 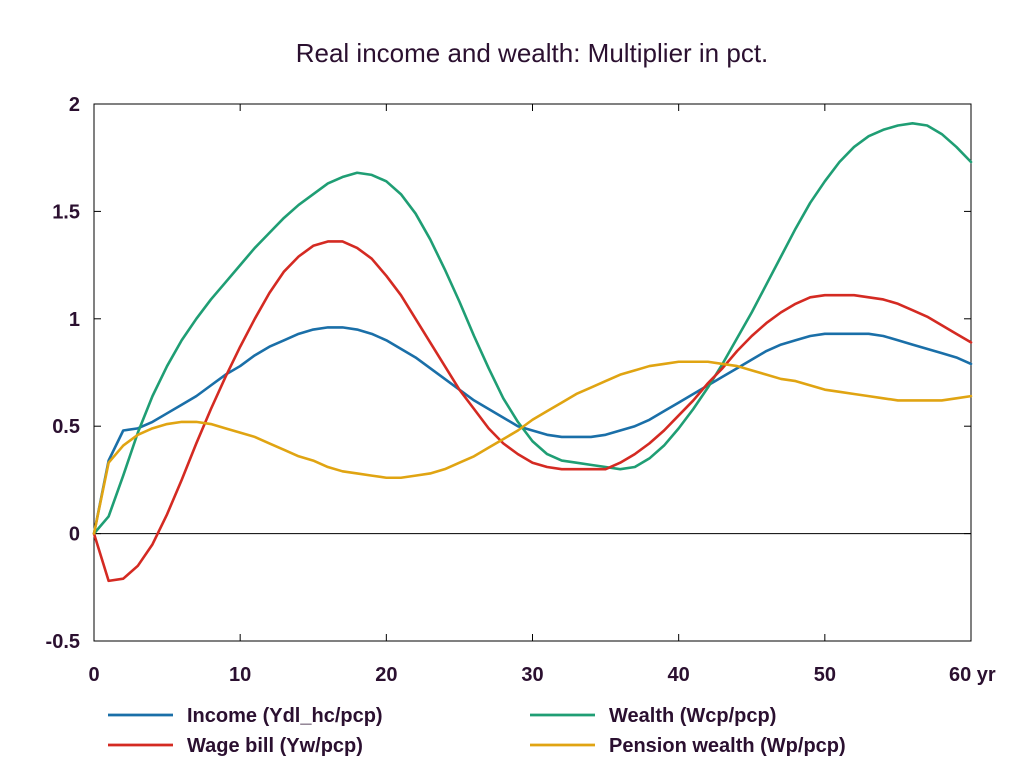 What do you see at coordinates (63, 642) in the screenshot?
I see `y-tick-label: -0.5` at bounding box center [63, 642].